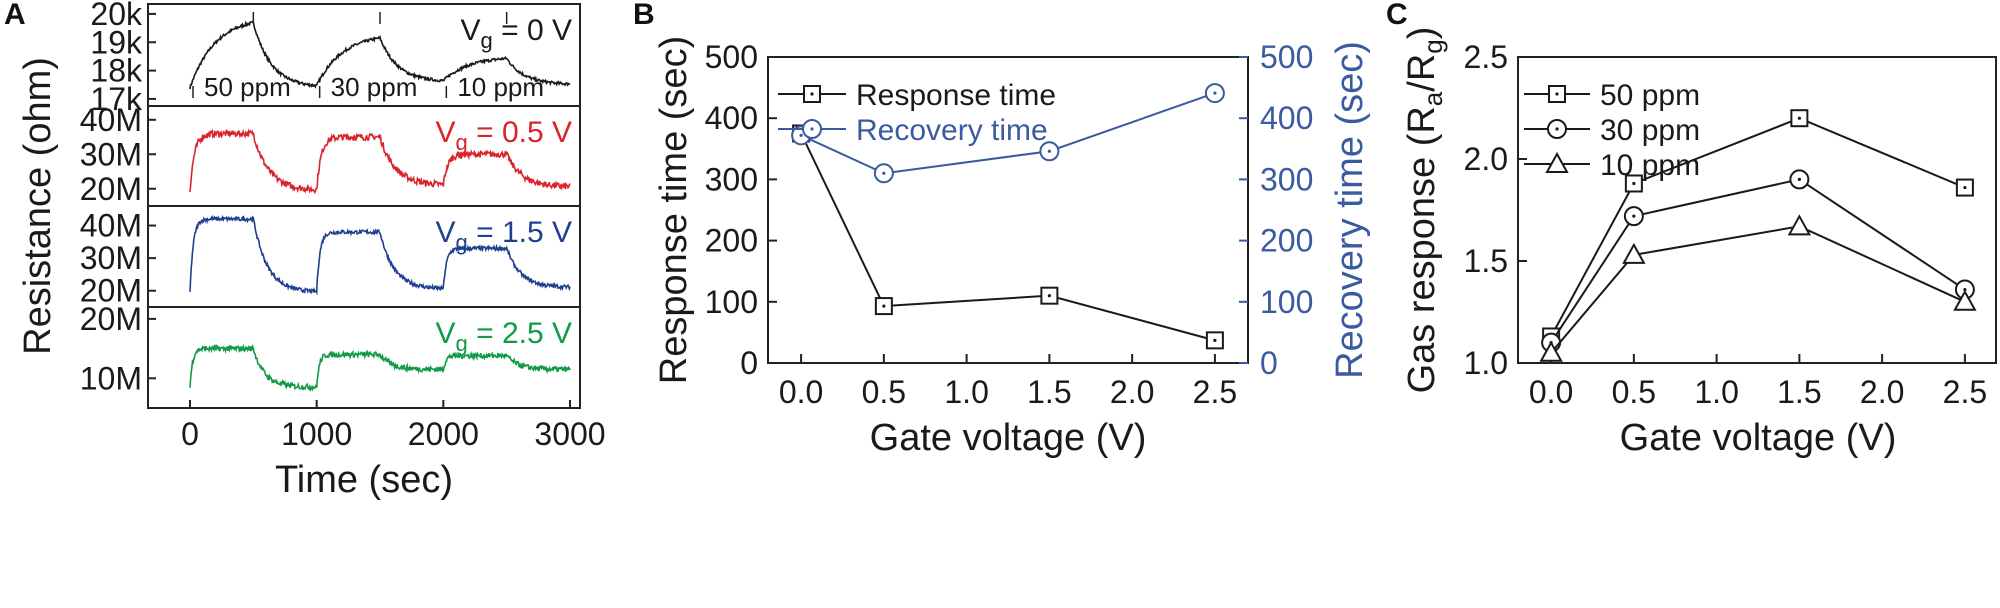 Image resolution: width=2000 pixels, height=608 pixels. What do you see at coordinates (1008, 438) in the screenshot?
I see `panel-b-x-axis-label: Gate voltage (V)` at bounding box center [1008, 438].